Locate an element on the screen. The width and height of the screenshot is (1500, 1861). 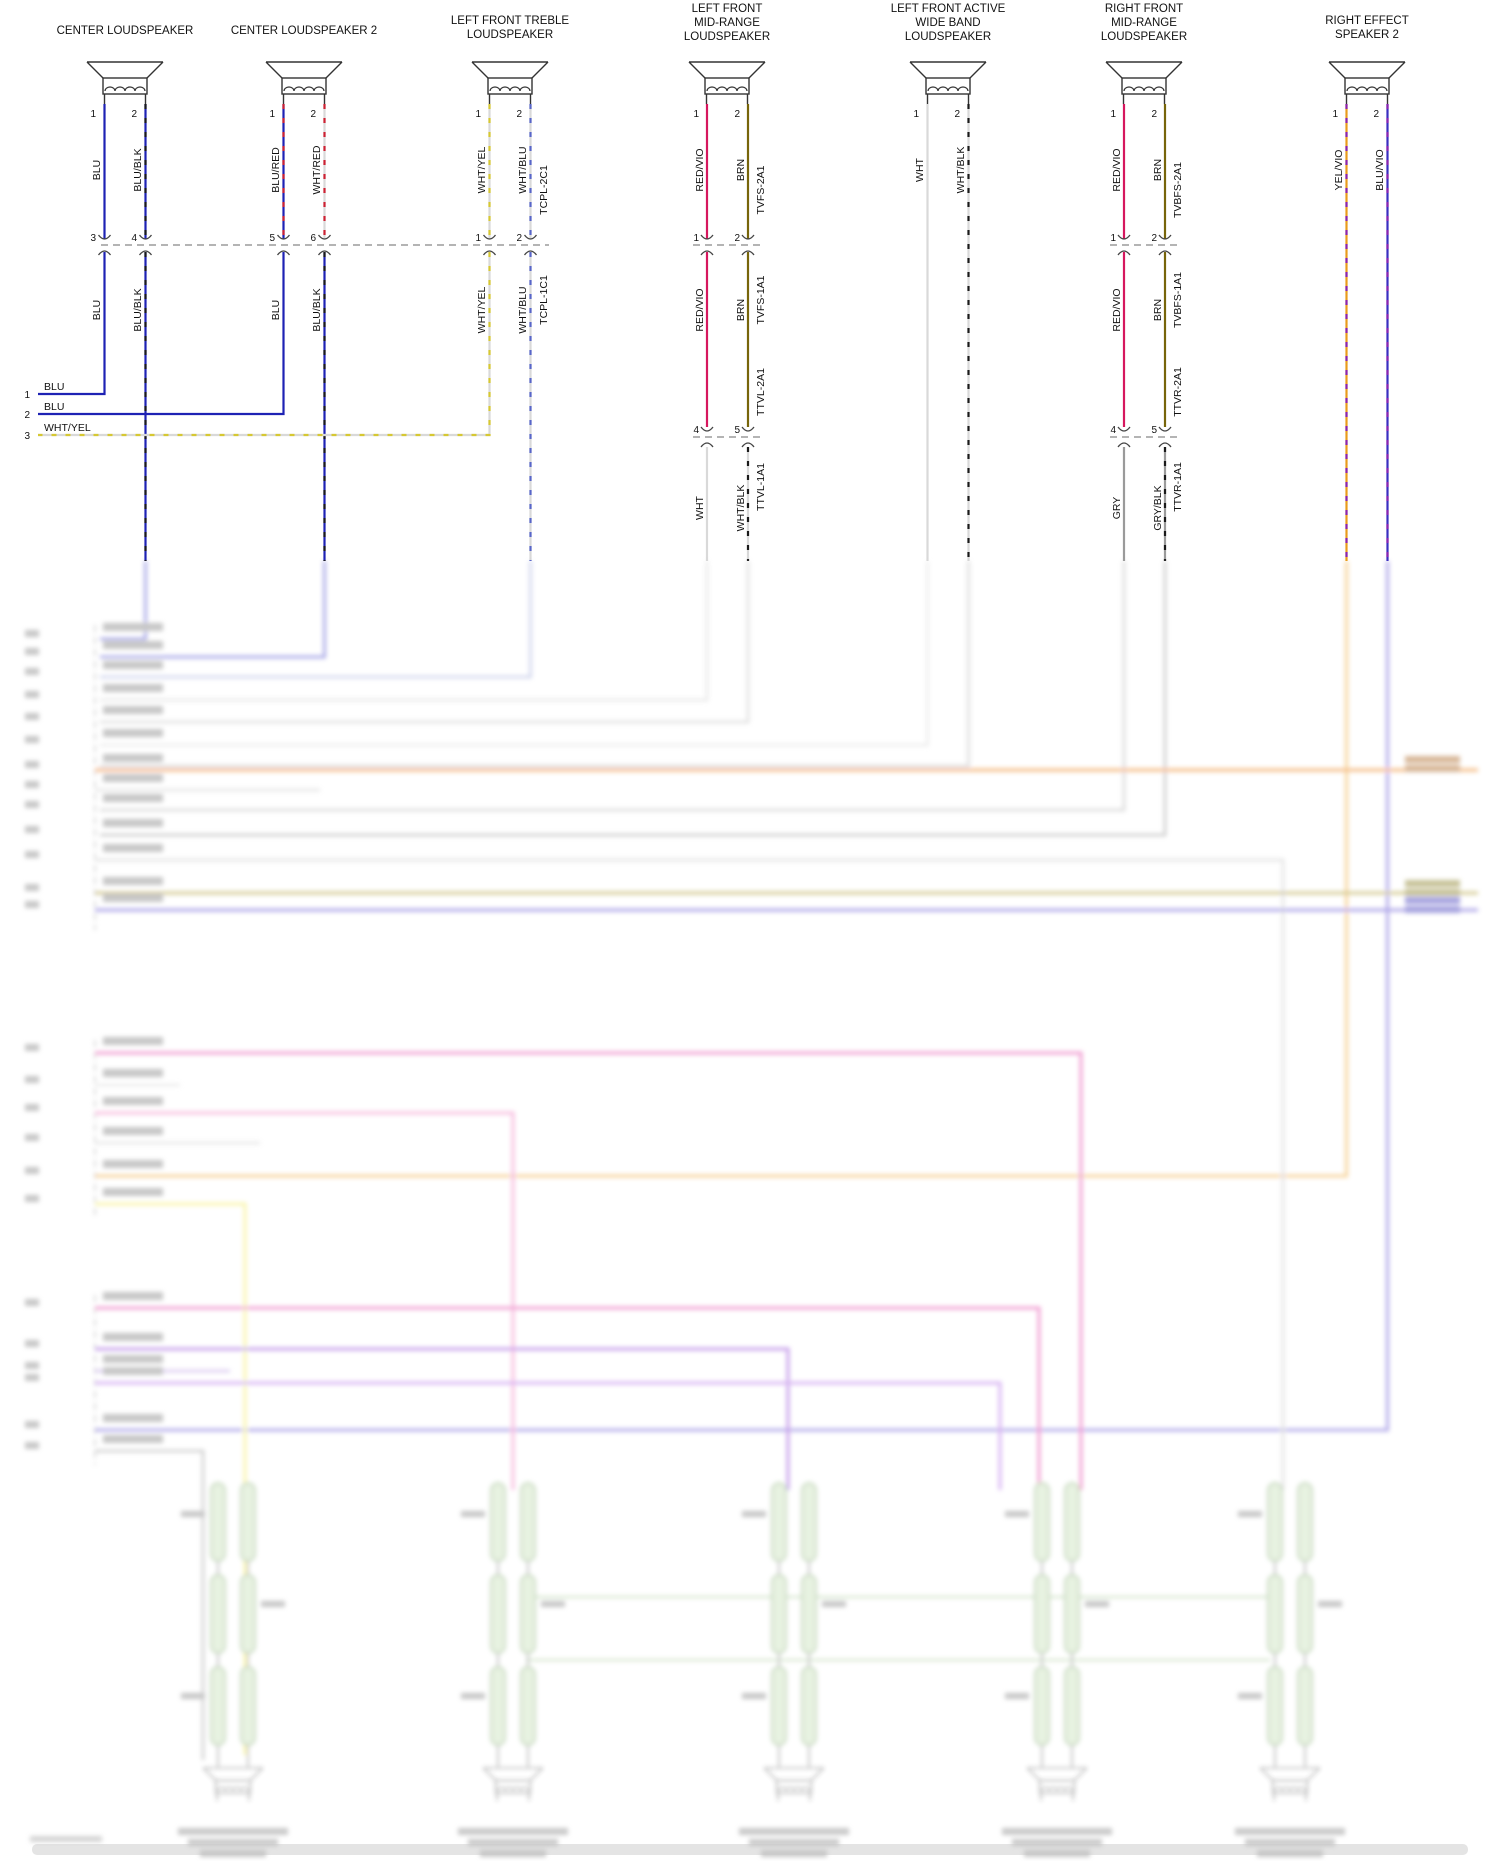
connector-label: TTVR-2A1 is located at coordinates (1178, 392).